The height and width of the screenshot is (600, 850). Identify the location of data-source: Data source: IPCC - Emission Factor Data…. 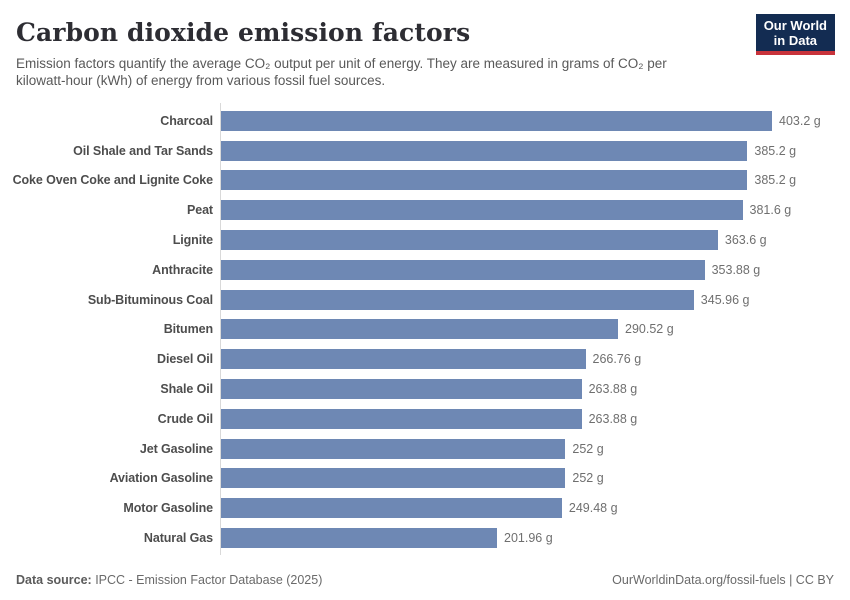
(169, 580).